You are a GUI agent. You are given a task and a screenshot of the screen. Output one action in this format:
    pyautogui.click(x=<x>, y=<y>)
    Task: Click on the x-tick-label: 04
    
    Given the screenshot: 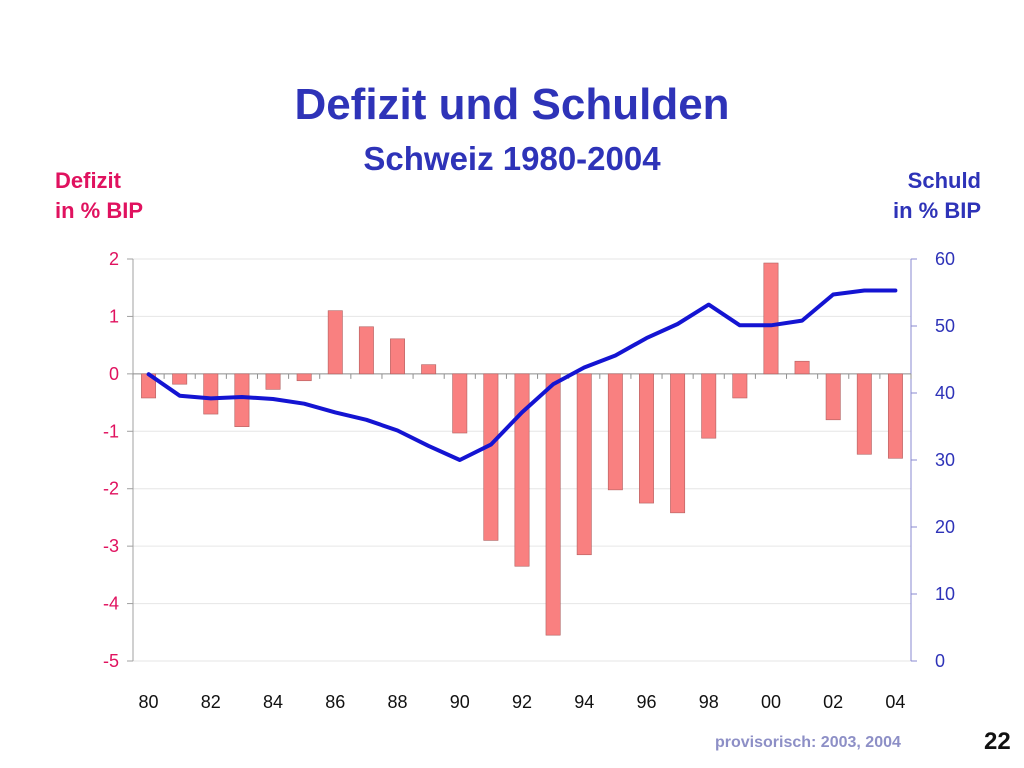 What is the action you would take?
    pyautogui.click(x=895, y=702)
    